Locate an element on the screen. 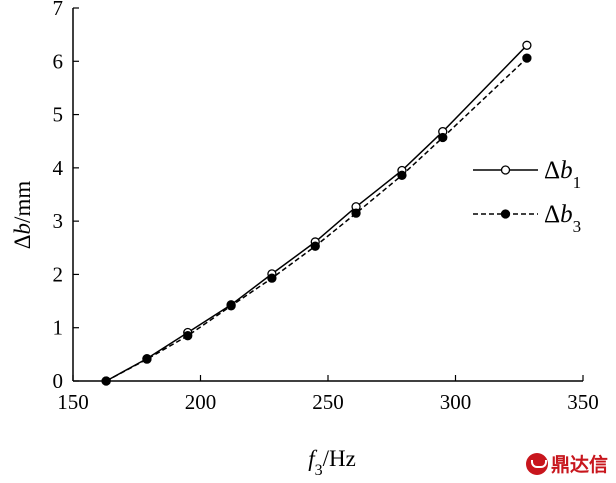  y-tick-label: 0 is located at coordinates (58, 381).